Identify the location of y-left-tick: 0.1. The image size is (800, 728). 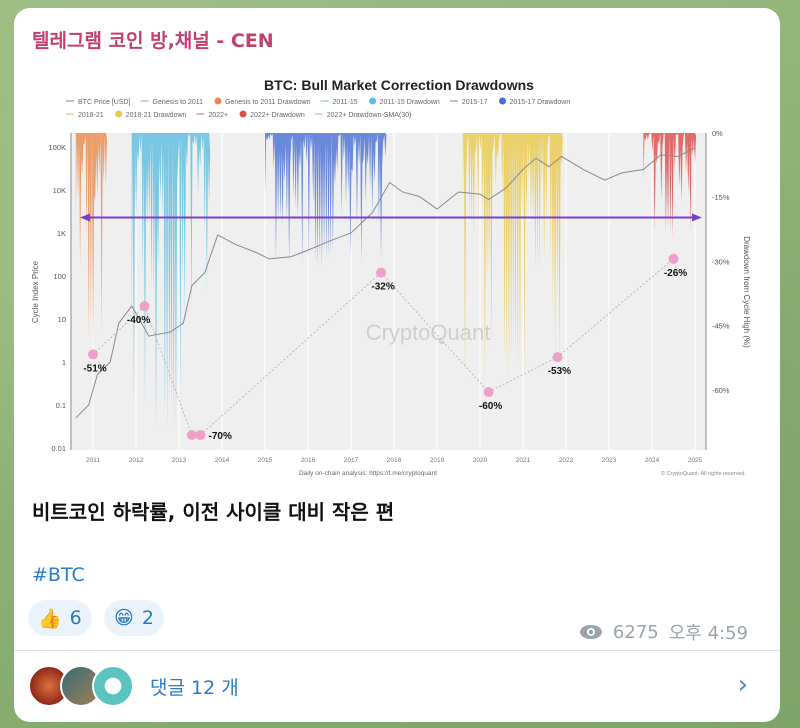
(61, 405).